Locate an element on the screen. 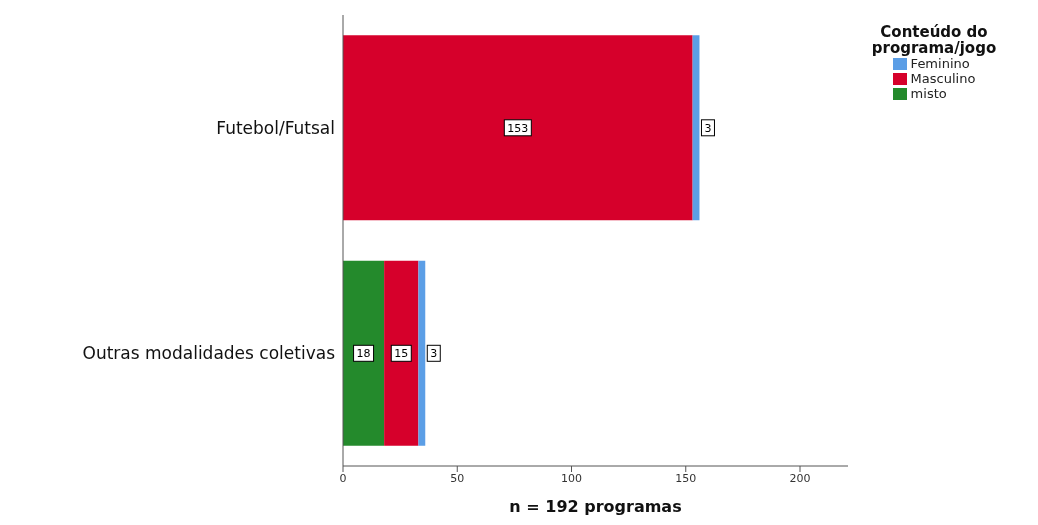  legend-title: Conteúdo do programa/jogo is located at coordinates (934, 40).